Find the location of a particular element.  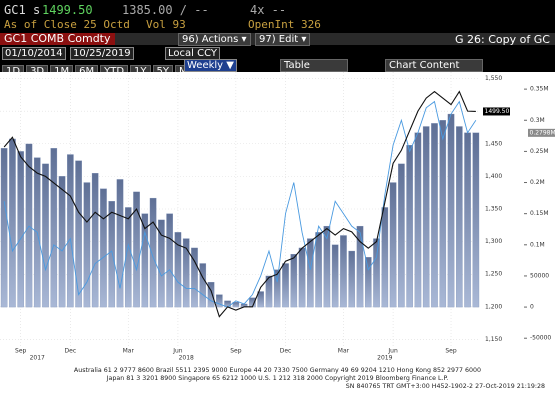

actions-menu: 96) Actions ▾ is located at coordinates (214, 39).